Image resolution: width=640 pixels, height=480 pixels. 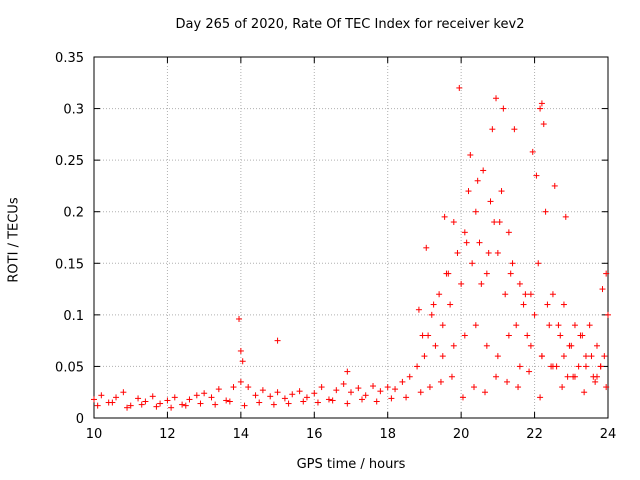 I want to click on x-tick-label: 22, so click(x=534, y=434).